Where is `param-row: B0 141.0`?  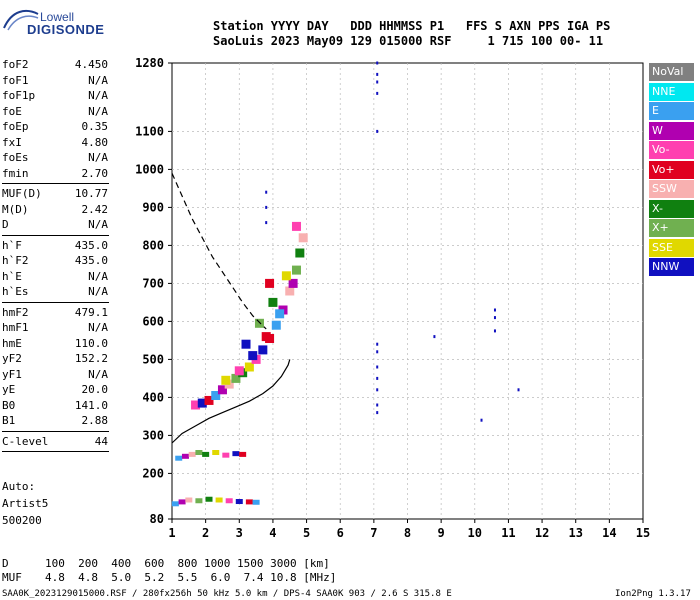 param-row: B0 141.0 is located at coordinates (55, 406).